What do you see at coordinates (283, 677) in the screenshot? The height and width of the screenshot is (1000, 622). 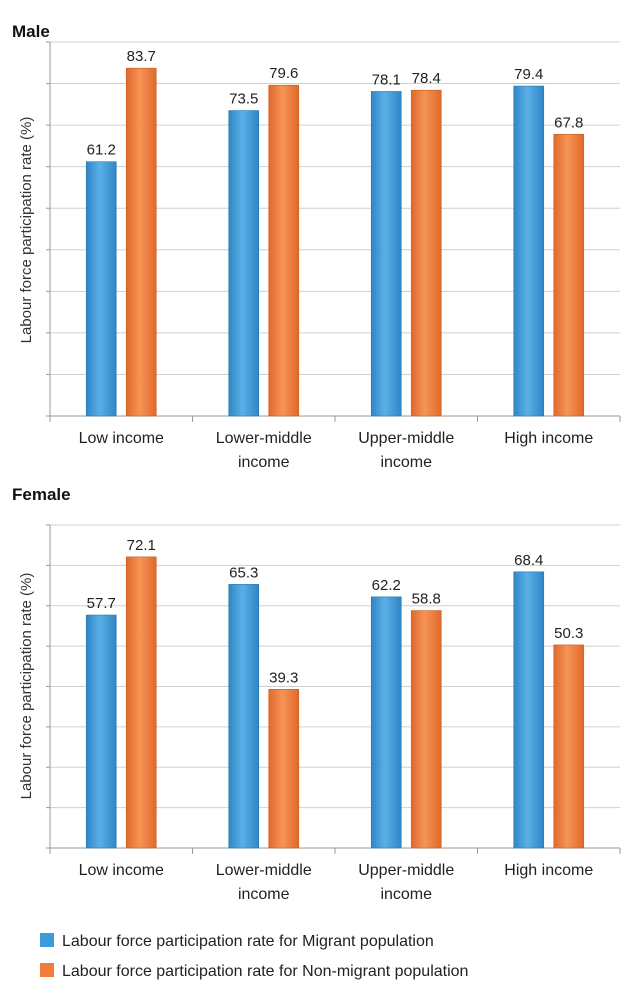 I see `data-label: 39.3` at bounding box center [283, 677].